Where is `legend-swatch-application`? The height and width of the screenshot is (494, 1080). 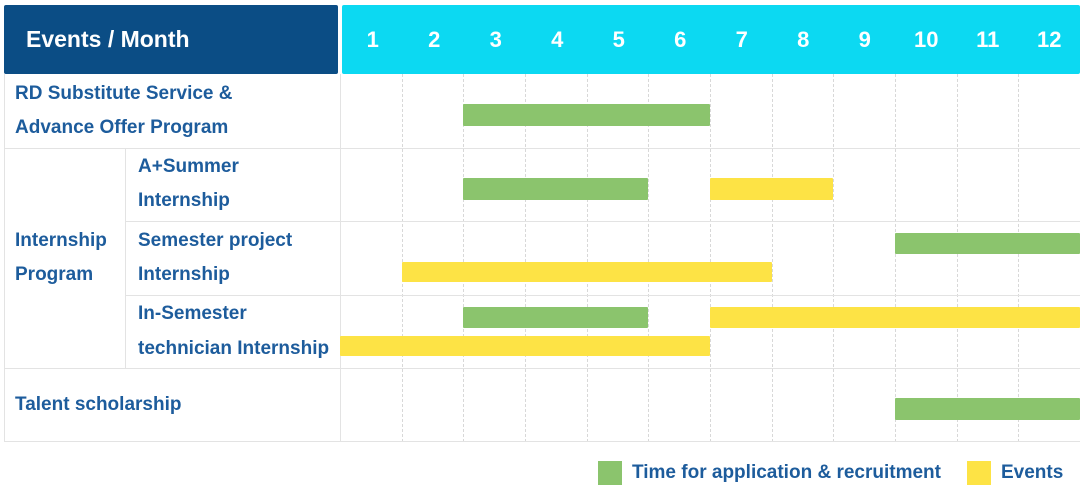 legend-swatch-application is located at coordinates (610, 473).